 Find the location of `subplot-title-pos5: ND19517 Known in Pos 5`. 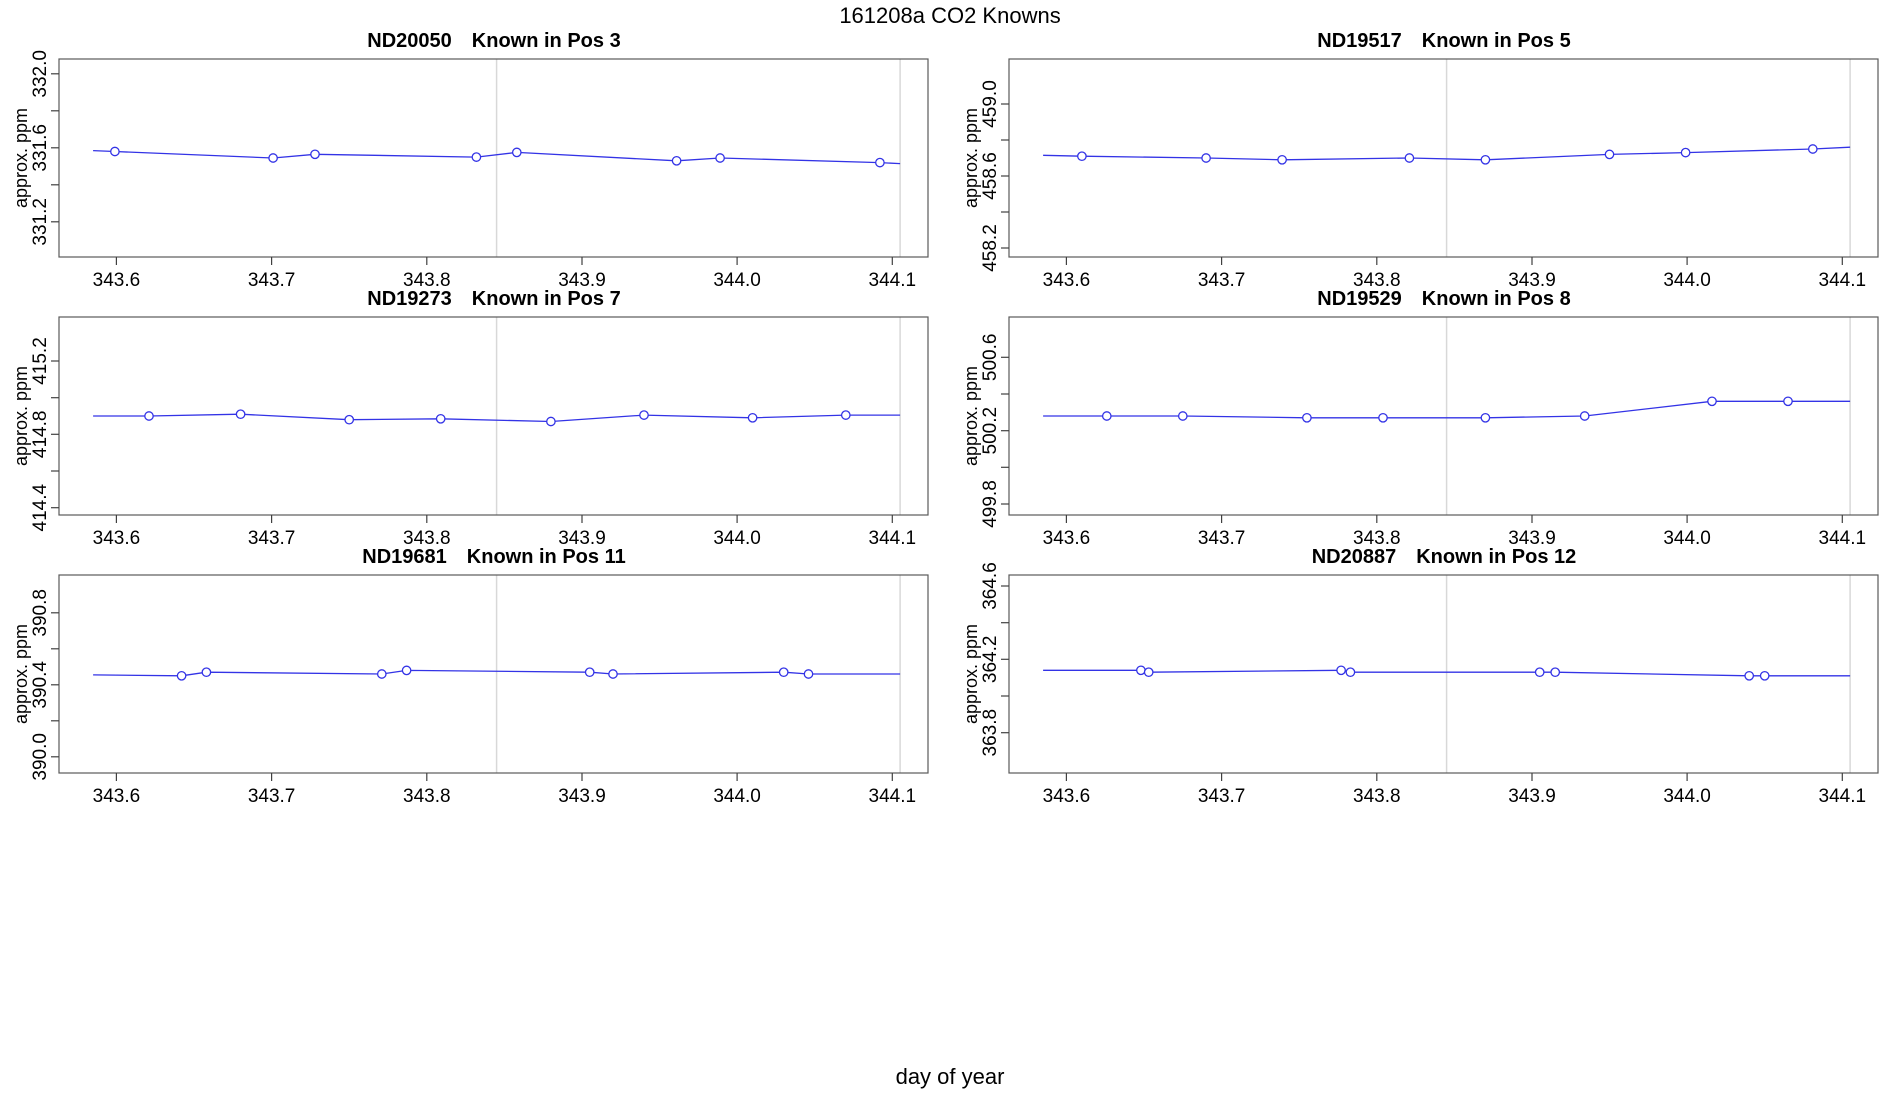

subplot-title-pos5: ND19517 Known in Pos 5 is located at coordinates (1444, 41).